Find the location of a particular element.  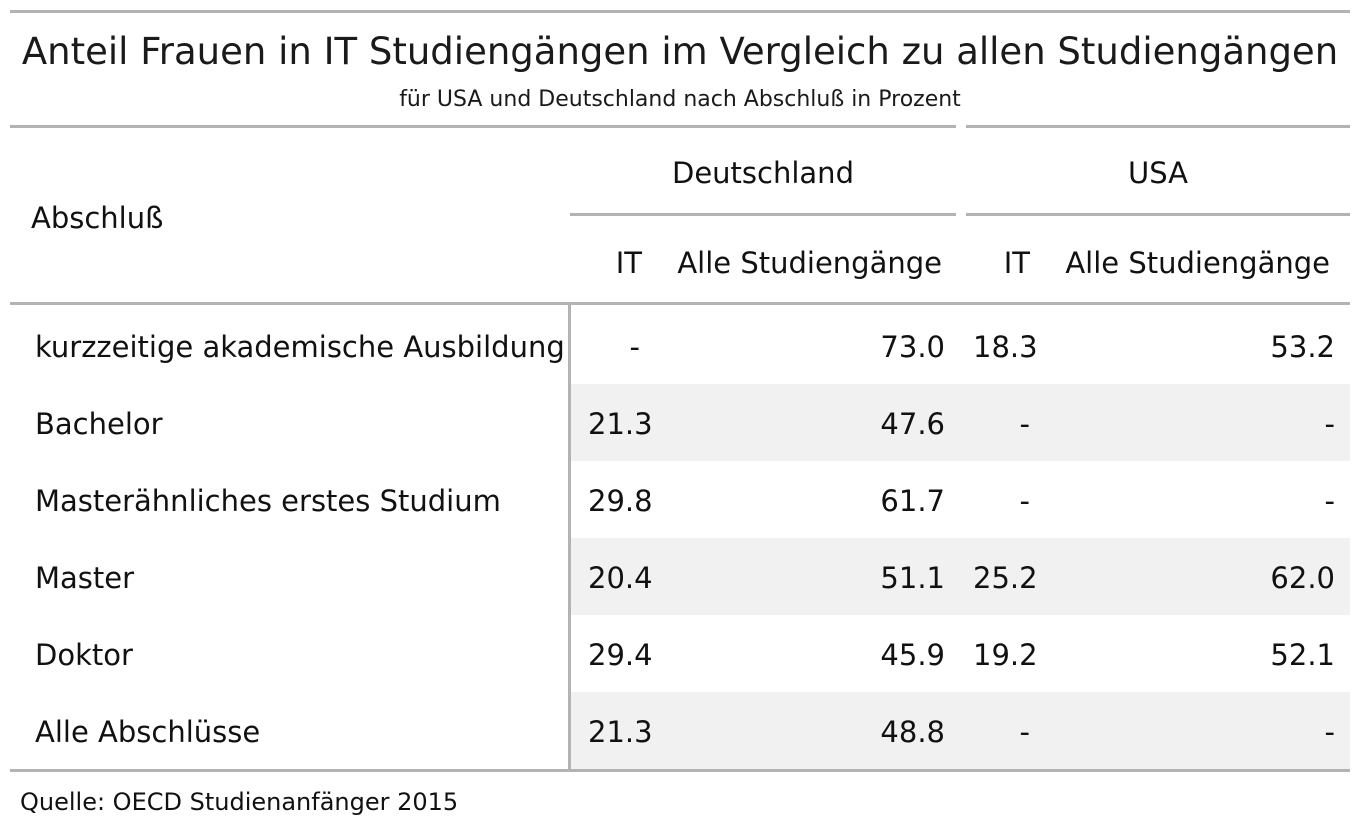

source-note: Quelle: OECD Studienanfänger 2015 is located at coordinates (239, 802).